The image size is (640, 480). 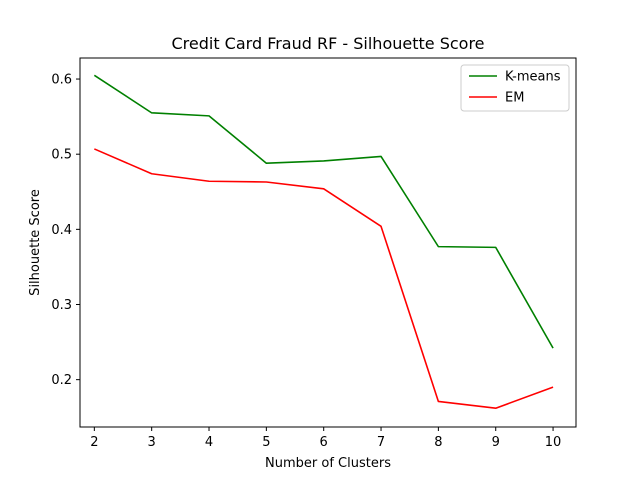 I want to click on x-tick-label: 3, so click(x=152, y=442).